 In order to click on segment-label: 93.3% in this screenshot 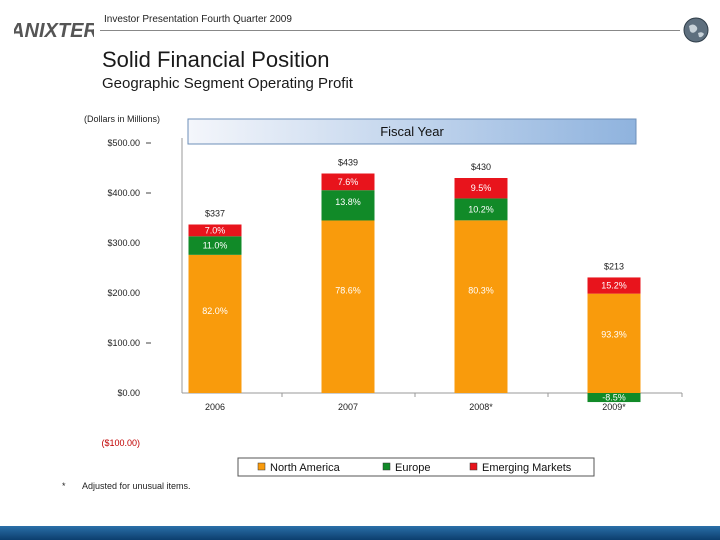, I will do `click(614, 334)`.